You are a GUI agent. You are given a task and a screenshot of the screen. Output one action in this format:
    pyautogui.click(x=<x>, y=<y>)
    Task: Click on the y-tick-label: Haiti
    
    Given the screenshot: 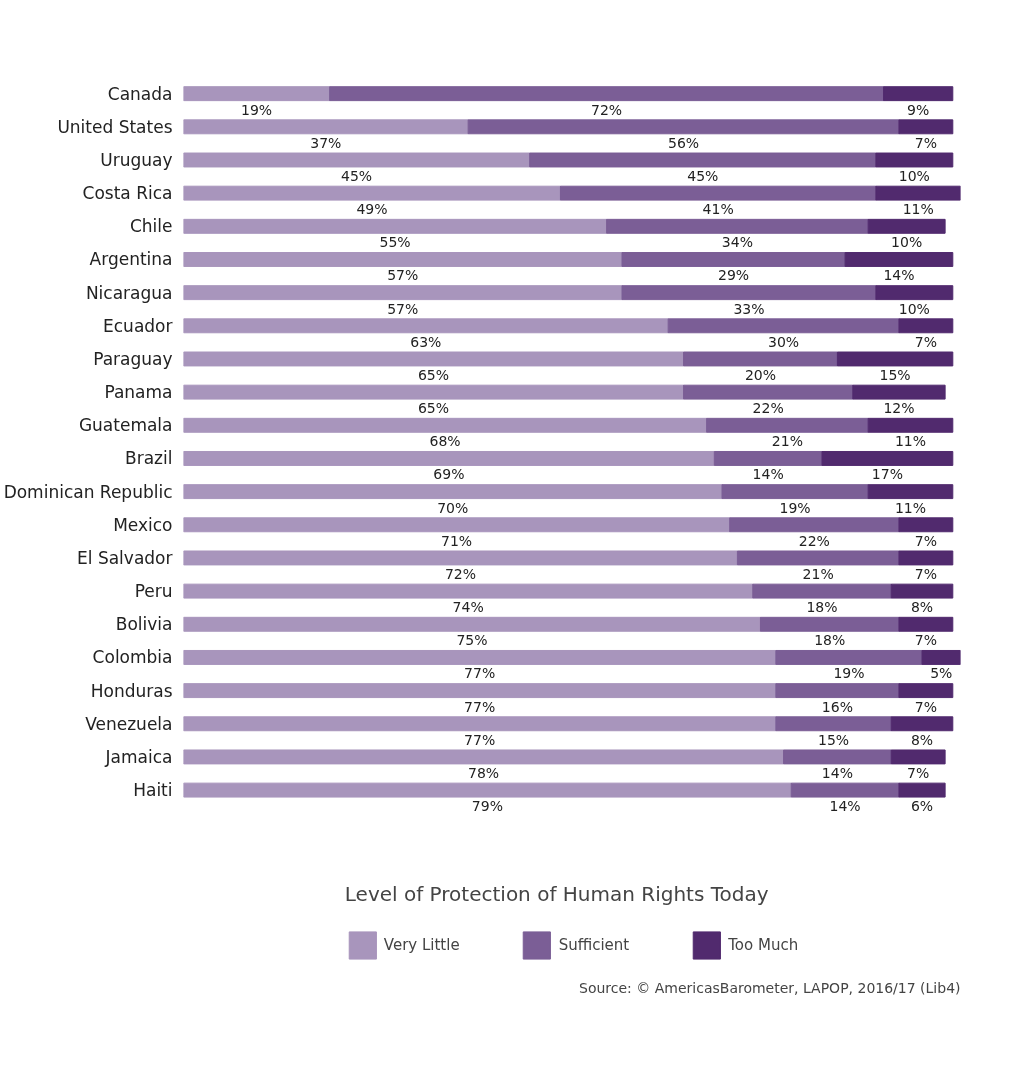 What is the action you would take?
    pyautogui.click(x=153, y=790)
    